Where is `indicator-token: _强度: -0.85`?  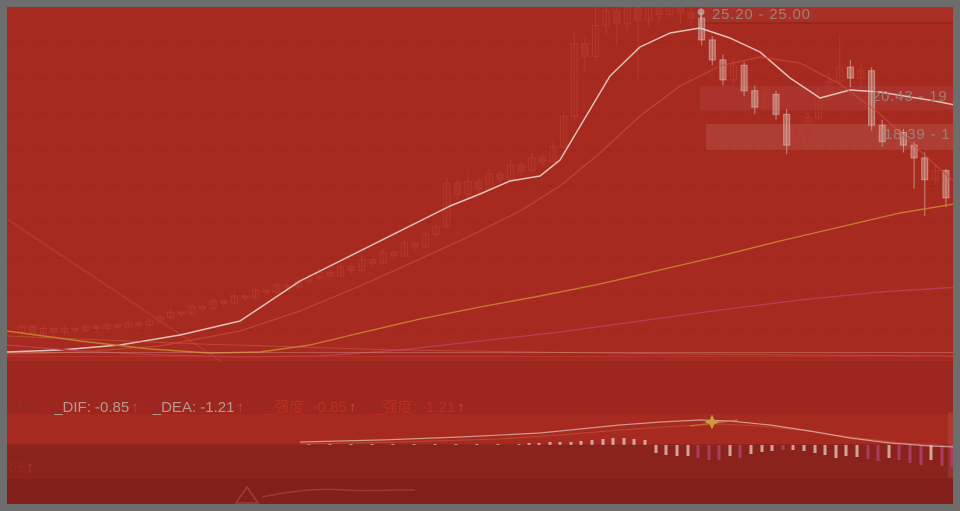 indicator-token: _强度: -0.85 is located at coordinates (306, 407).